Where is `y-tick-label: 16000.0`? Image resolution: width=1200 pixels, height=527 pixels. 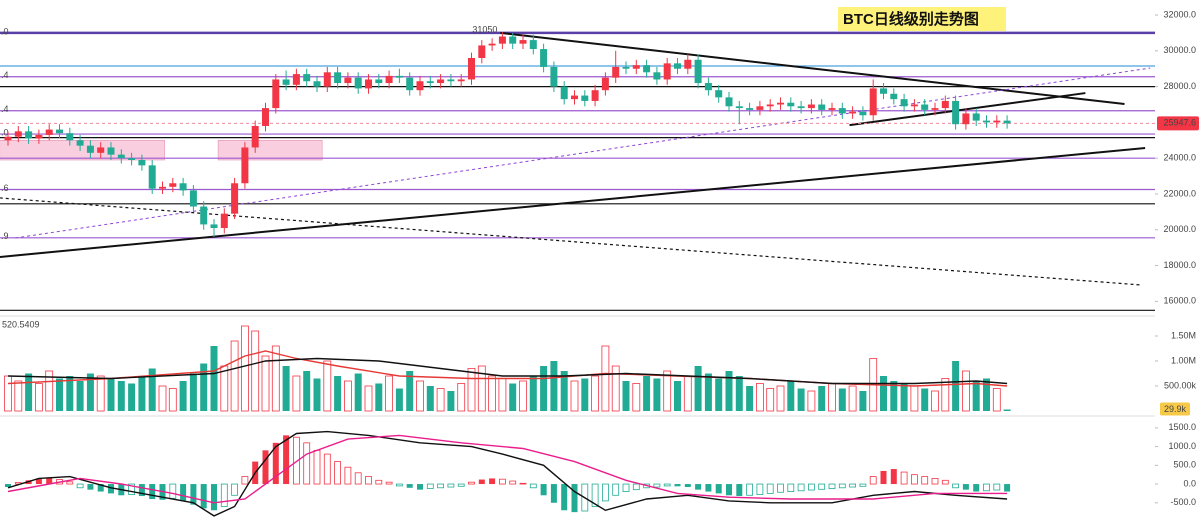 y-tick-label: 16000.0 is located at coordinates (1179, 301).